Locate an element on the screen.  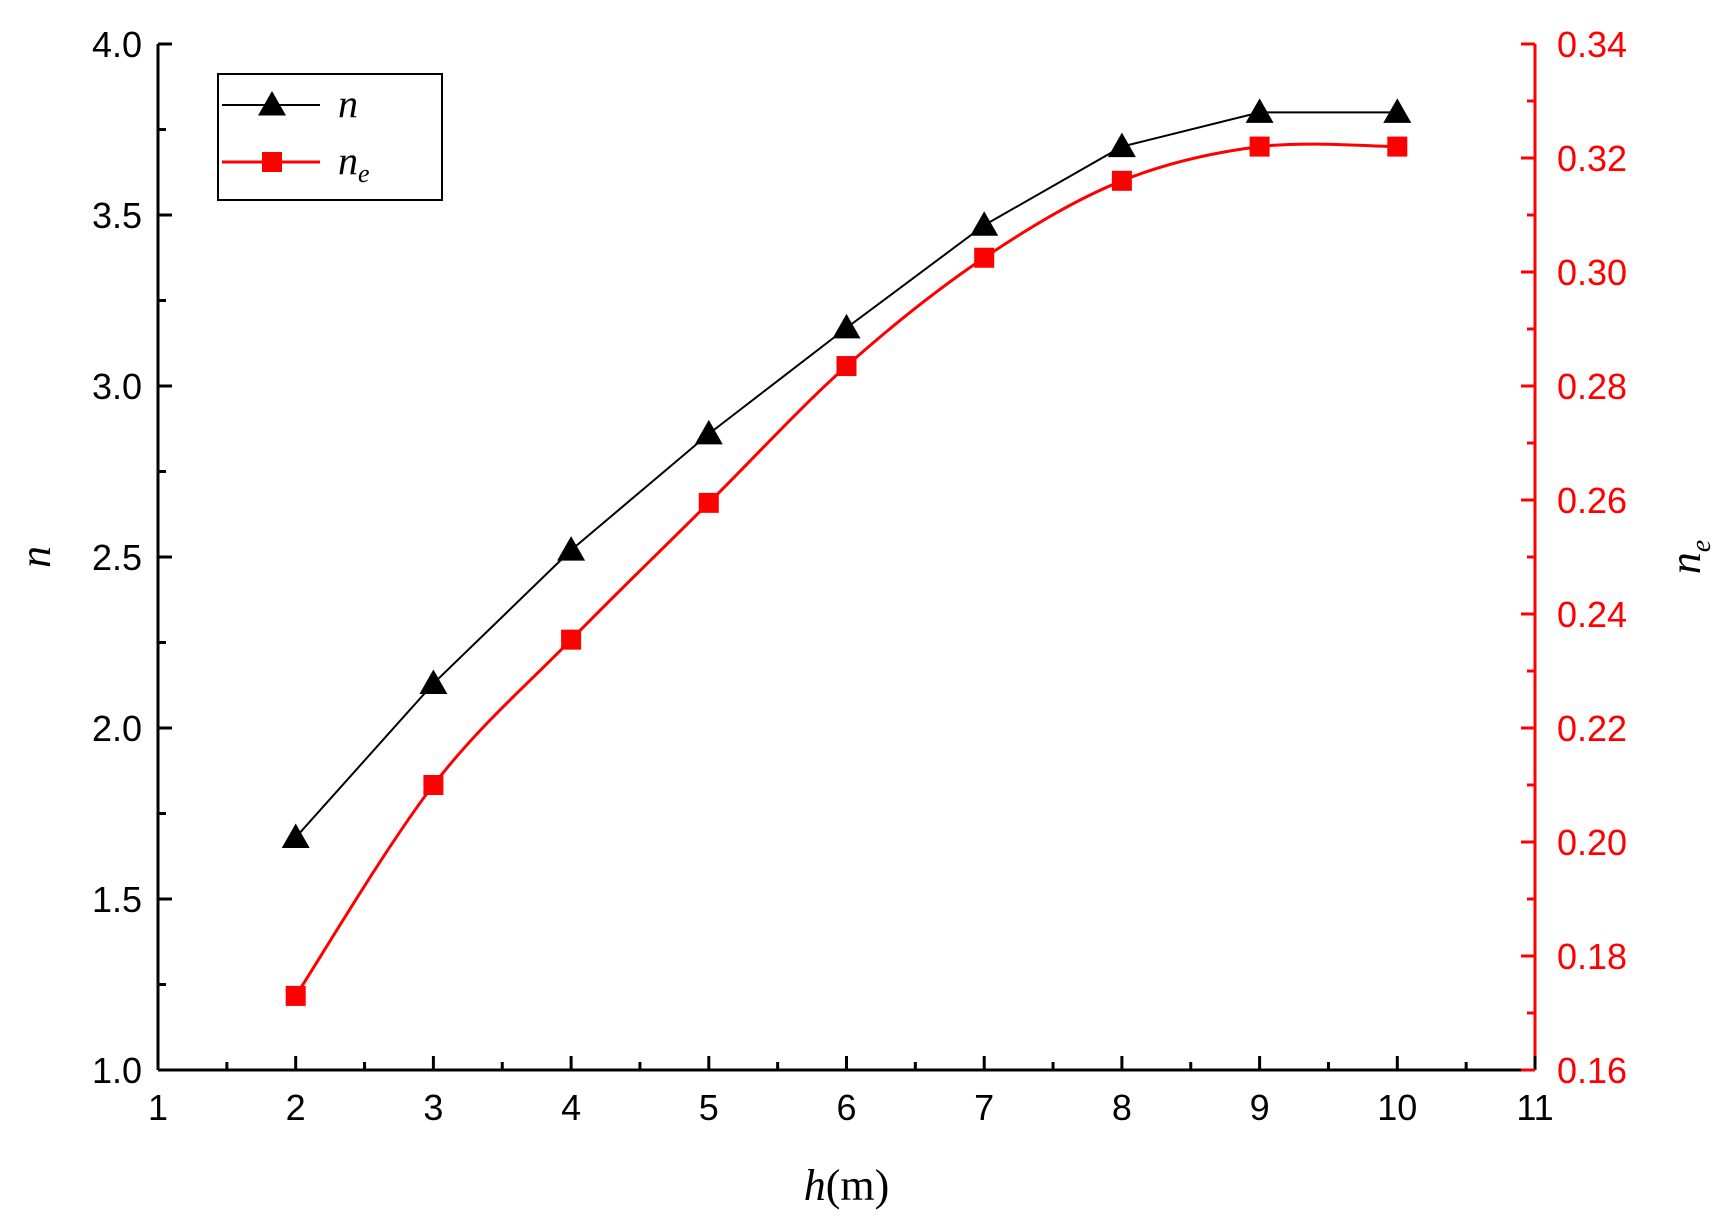
y-right-tick-label: 0.18 is located at coordinates (1592, 956).